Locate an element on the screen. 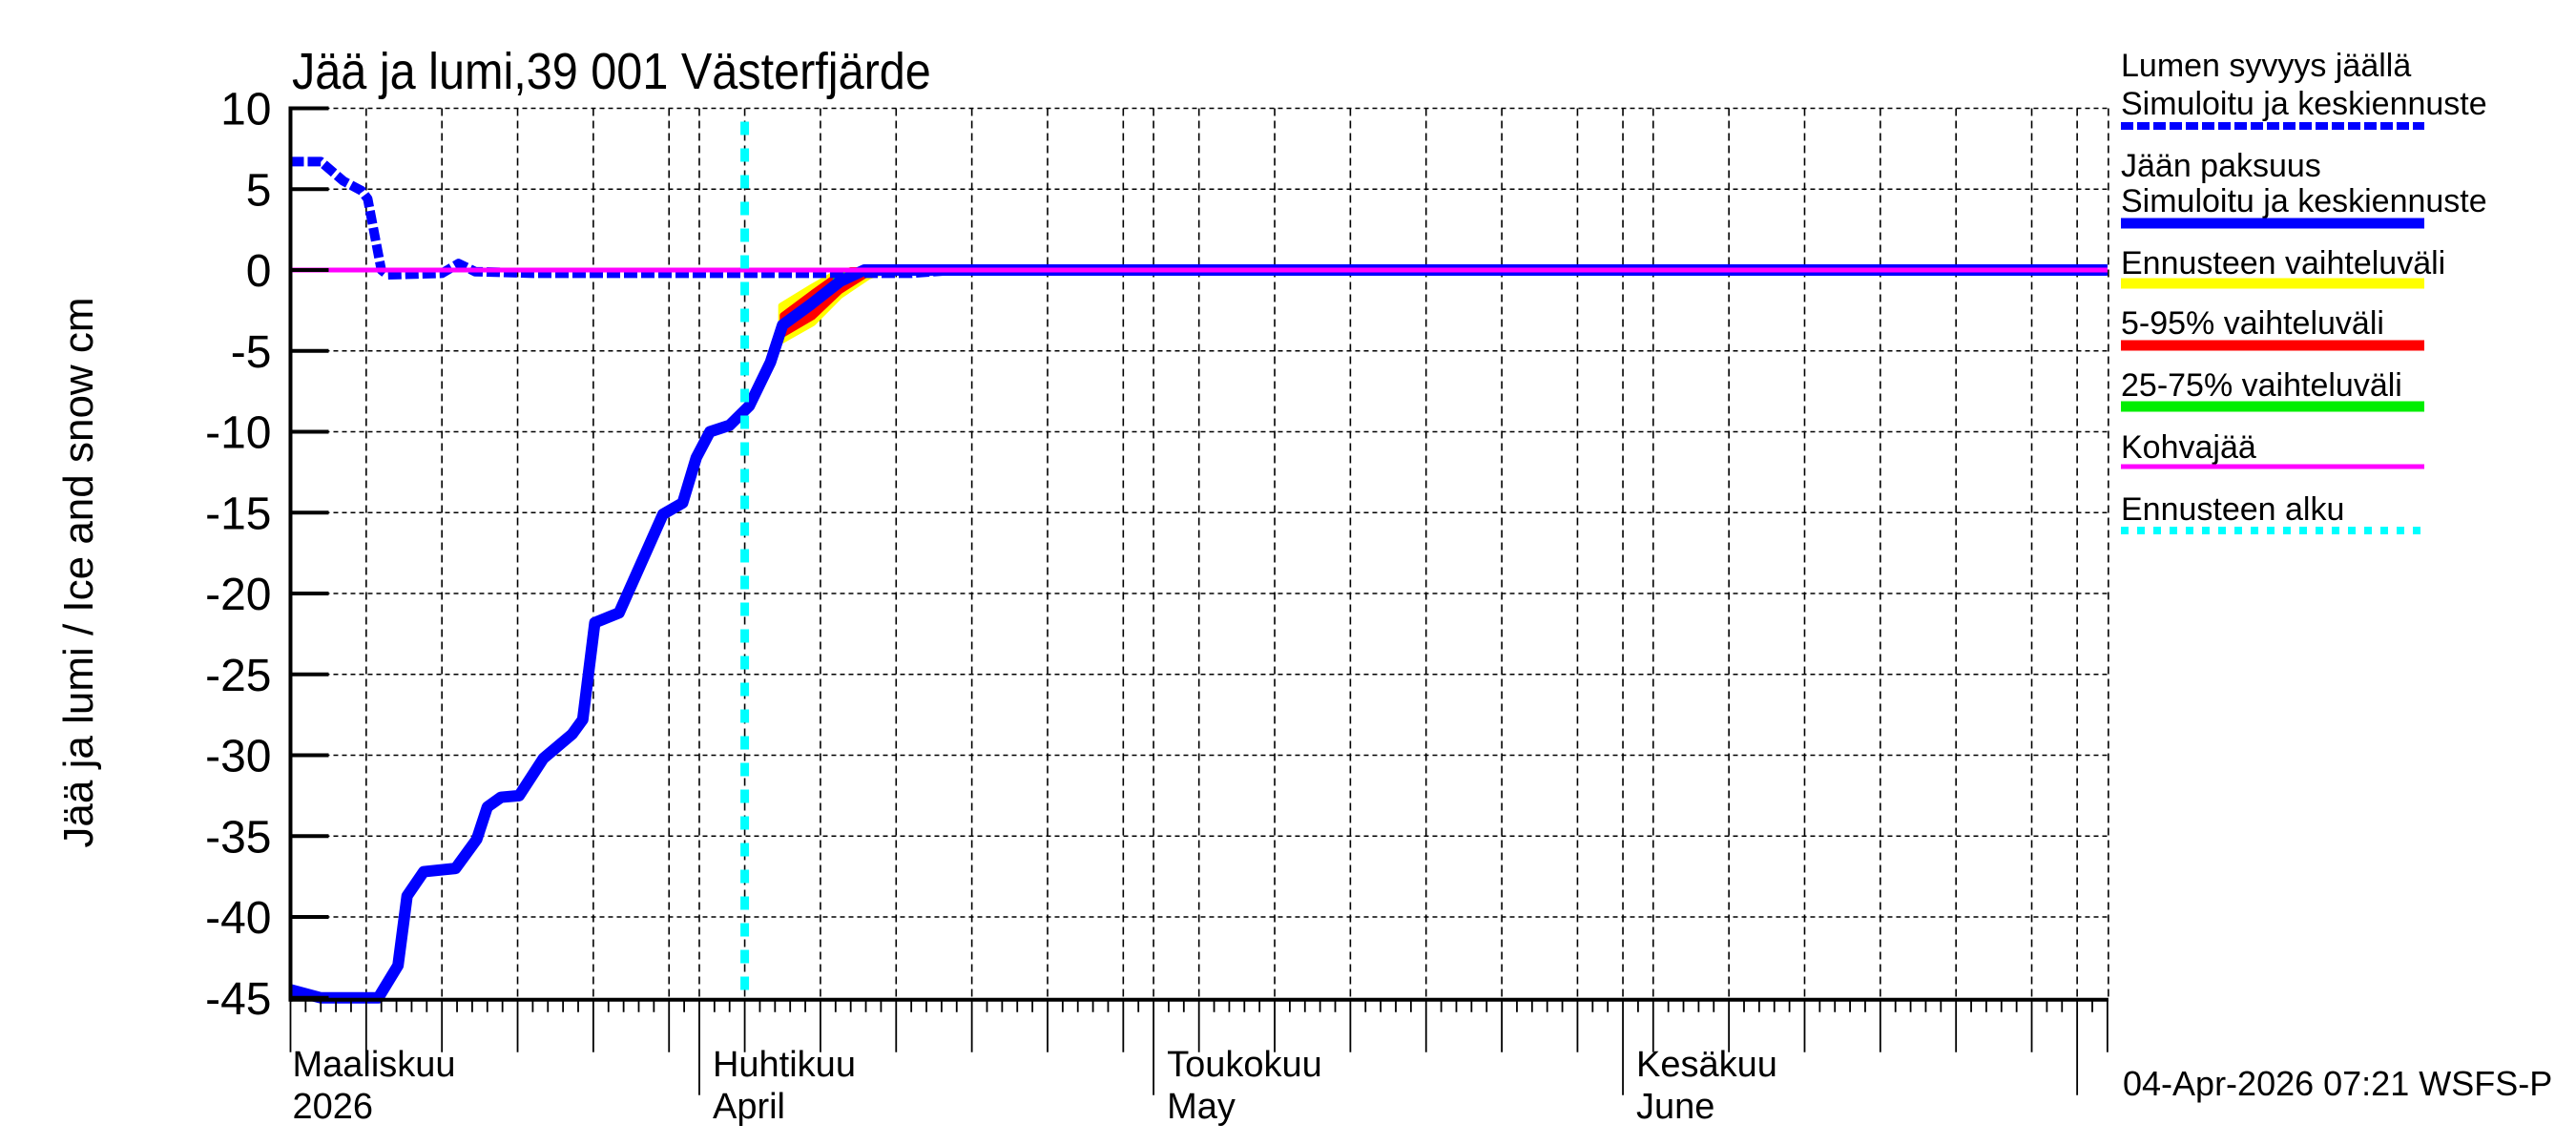 The height and width of the screenshot is (1145, 2576). legend-label: Ennusteen vaihteluväli is located at coordinates (2283, 263).